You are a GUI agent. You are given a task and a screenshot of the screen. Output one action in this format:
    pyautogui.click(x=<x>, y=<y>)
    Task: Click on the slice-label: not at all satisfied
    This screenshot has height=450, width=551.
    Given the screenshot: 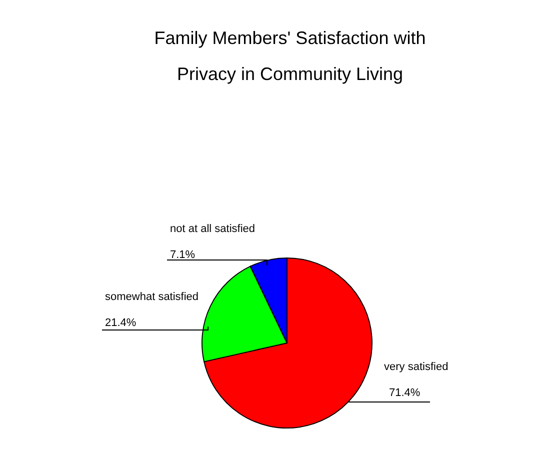 What is the action you would take?
    pyautogui.click(x=212, y=229)
    